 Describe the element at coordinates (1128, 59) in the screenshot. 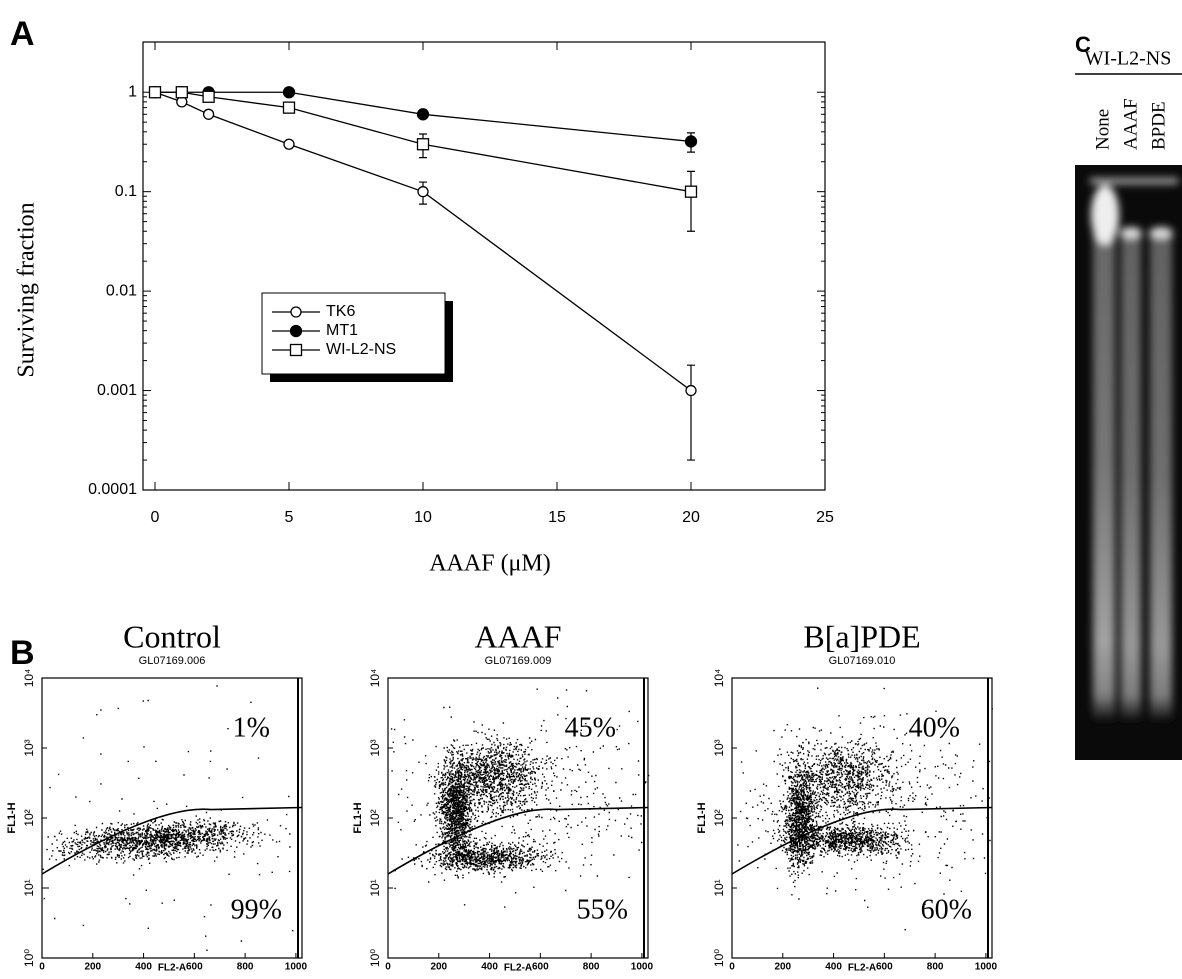

I see `cell-line-label: WI-L2-NS` at that location.